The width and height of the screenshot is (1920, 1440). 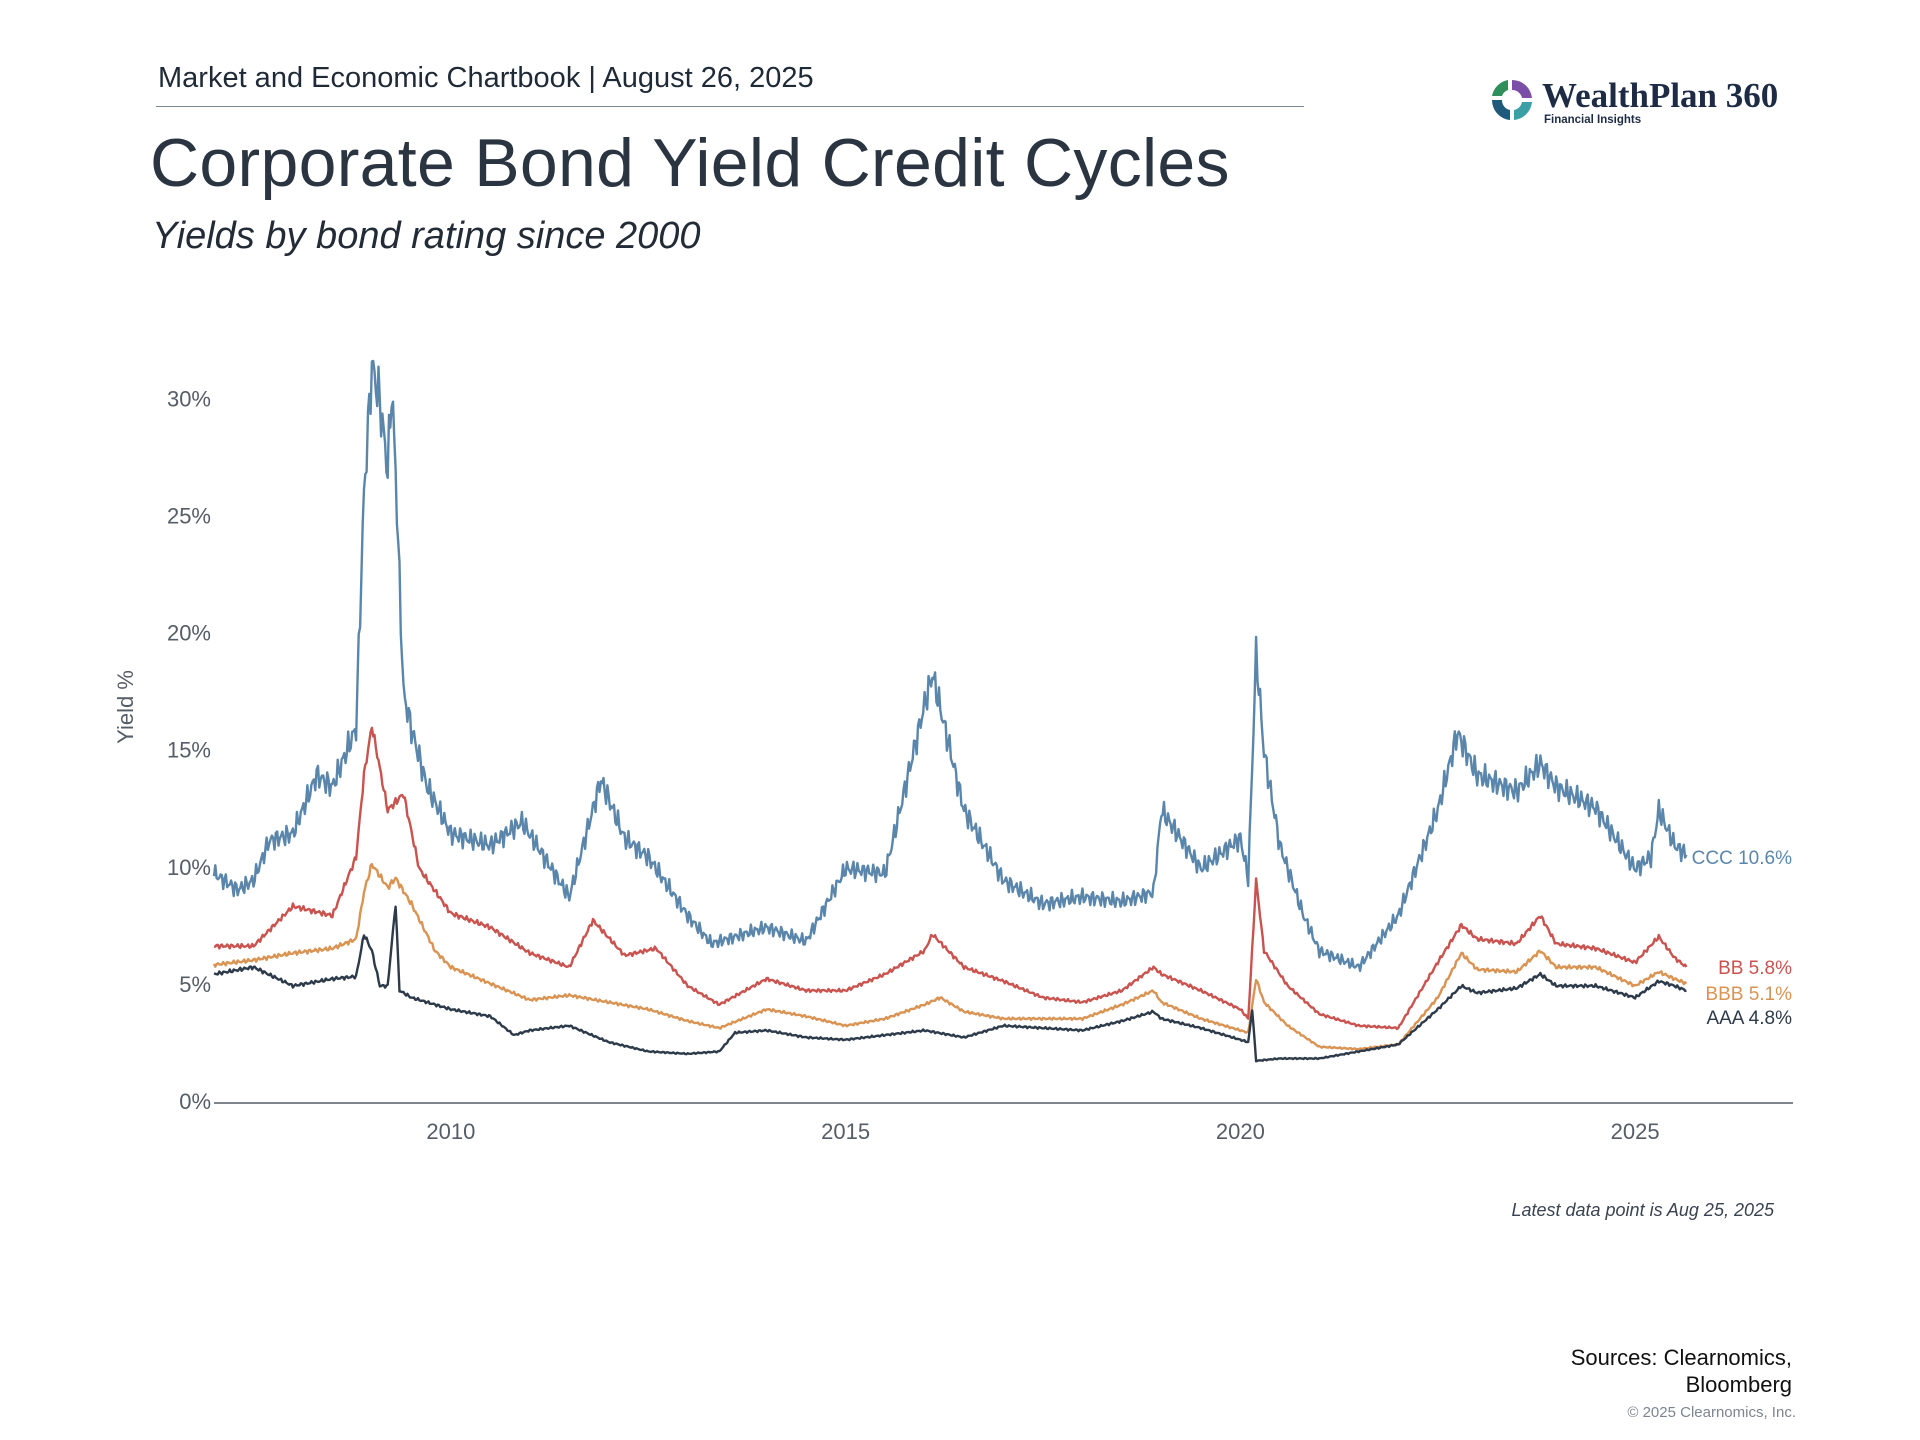 What do you see at coordinates (690, 163) in the screenshot?
I see `page-title: Corporate Bond Yield Credit Cycles` at bounding box center [690, 163].